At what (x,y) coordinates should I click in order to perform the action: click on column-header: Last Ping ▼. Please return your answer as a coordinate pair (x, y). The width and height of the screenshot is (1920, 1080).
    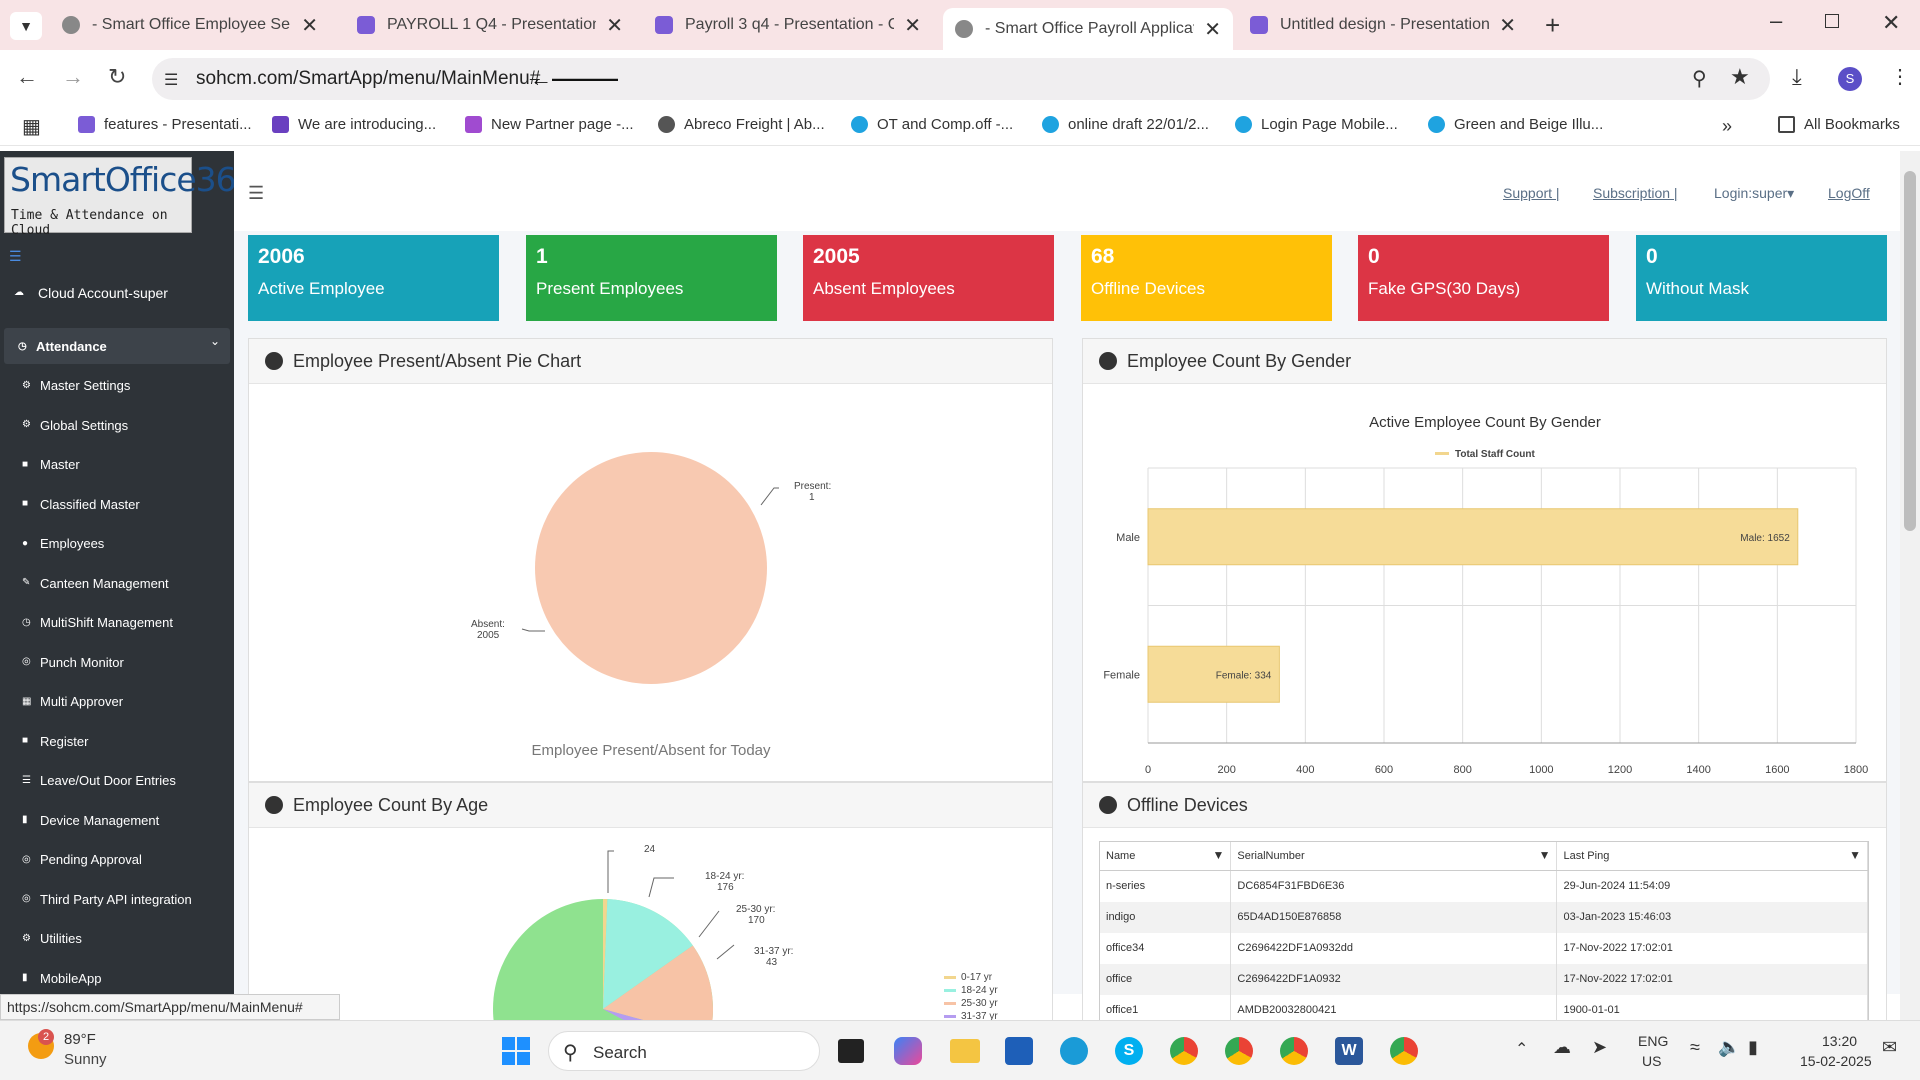
    Looking at the image, I should click on (1712, 856).